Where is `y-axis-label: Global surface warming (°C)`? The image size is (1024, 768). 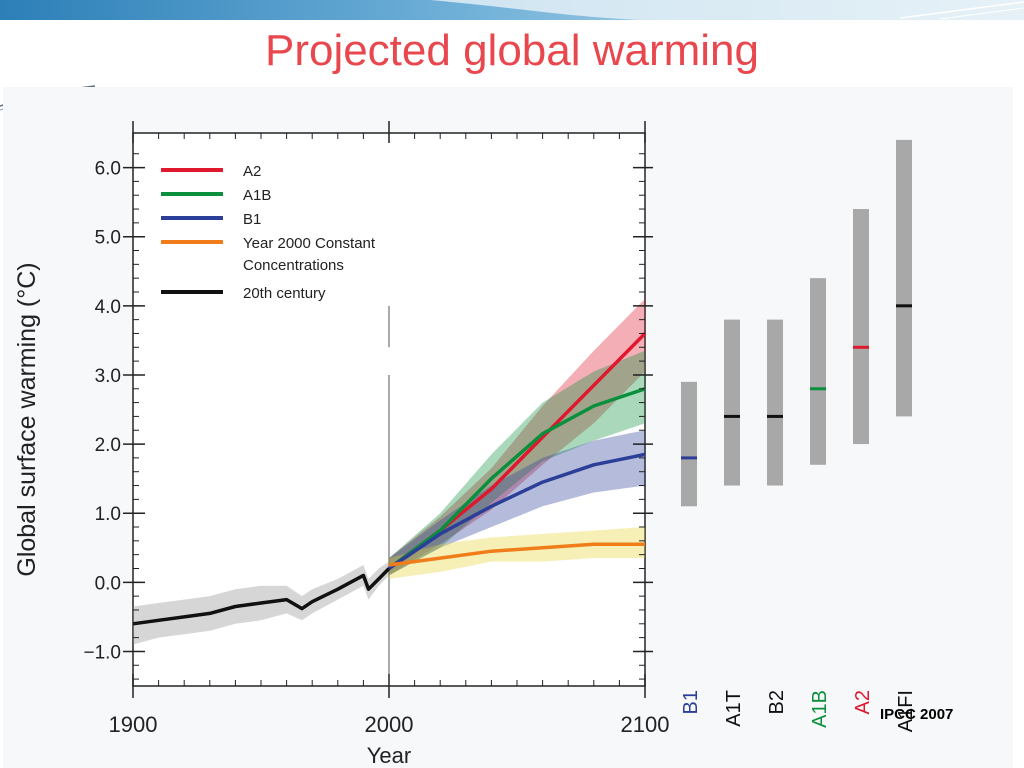
y-axis-label: Global surface warming (°C) is located at coordinates (27, 419).